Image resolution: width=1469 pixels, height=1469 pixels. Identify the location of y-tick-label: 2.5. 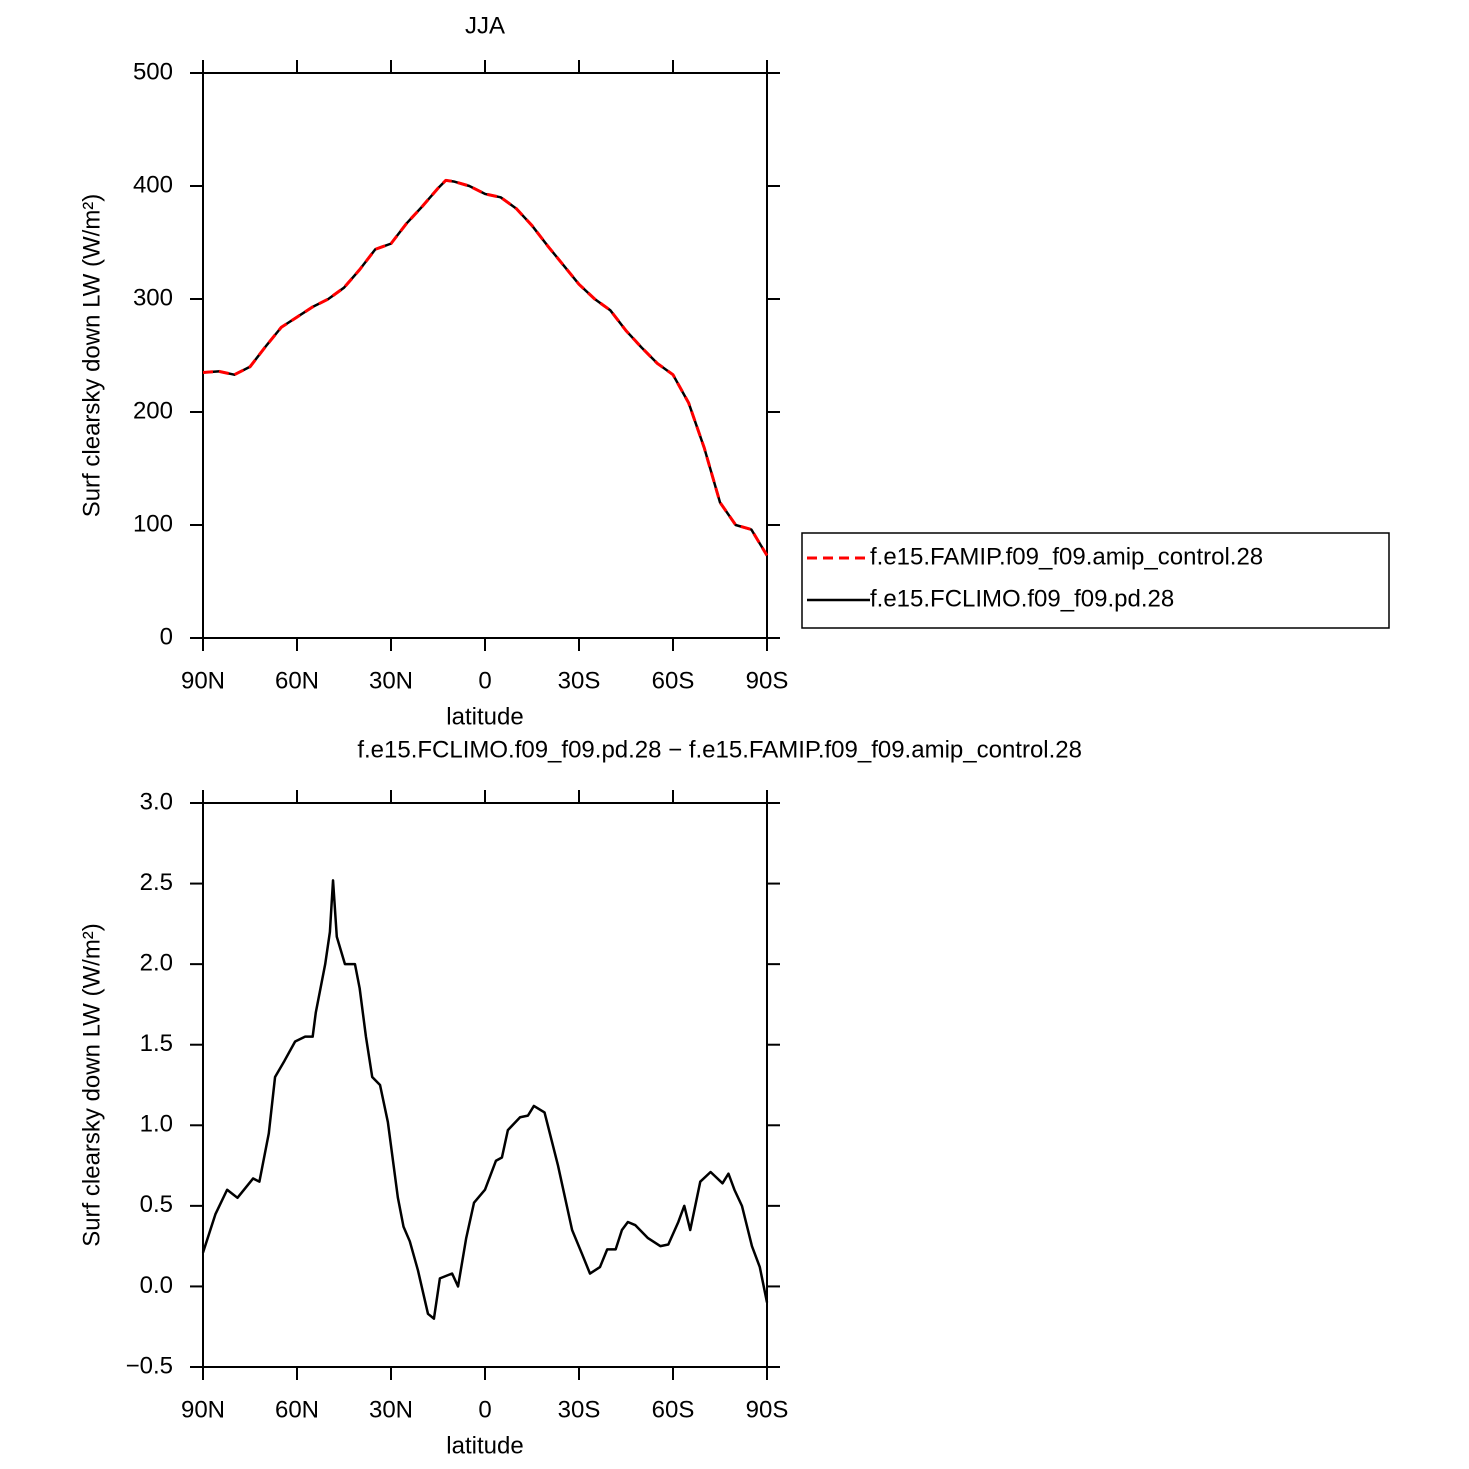
(156, 882).